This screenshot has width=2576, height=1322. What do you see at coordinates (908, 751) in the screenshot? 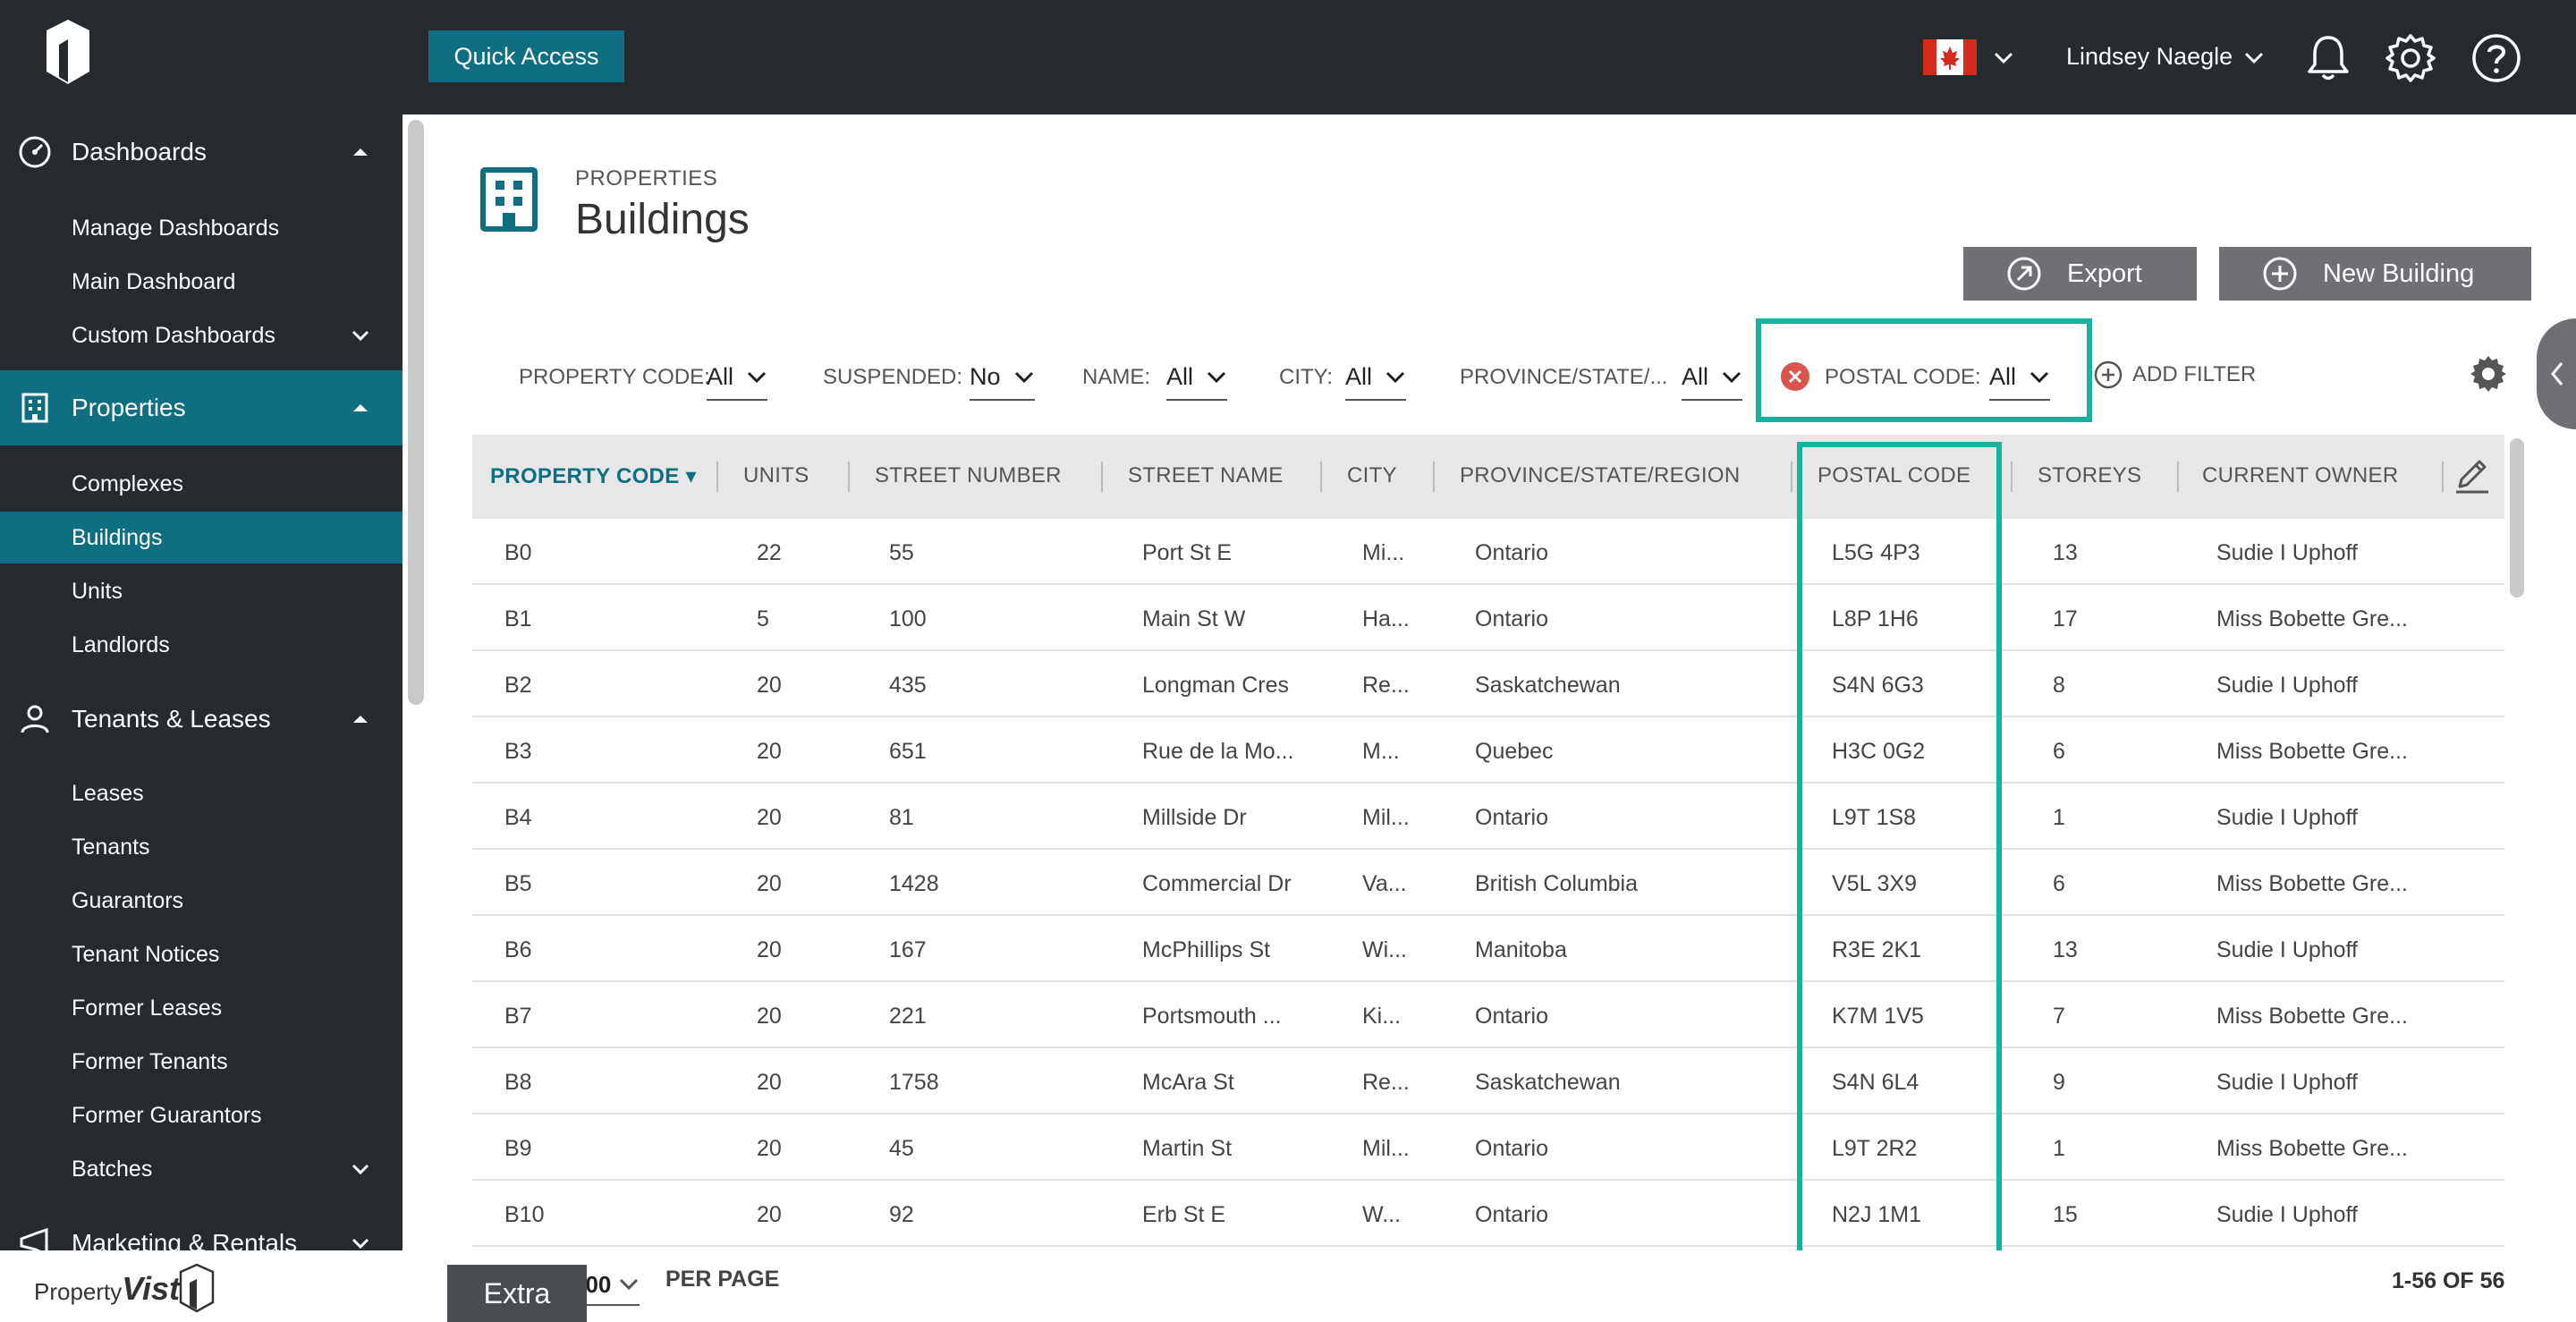
I see `cell-street-number: 651` at bounding box center [908, 751].